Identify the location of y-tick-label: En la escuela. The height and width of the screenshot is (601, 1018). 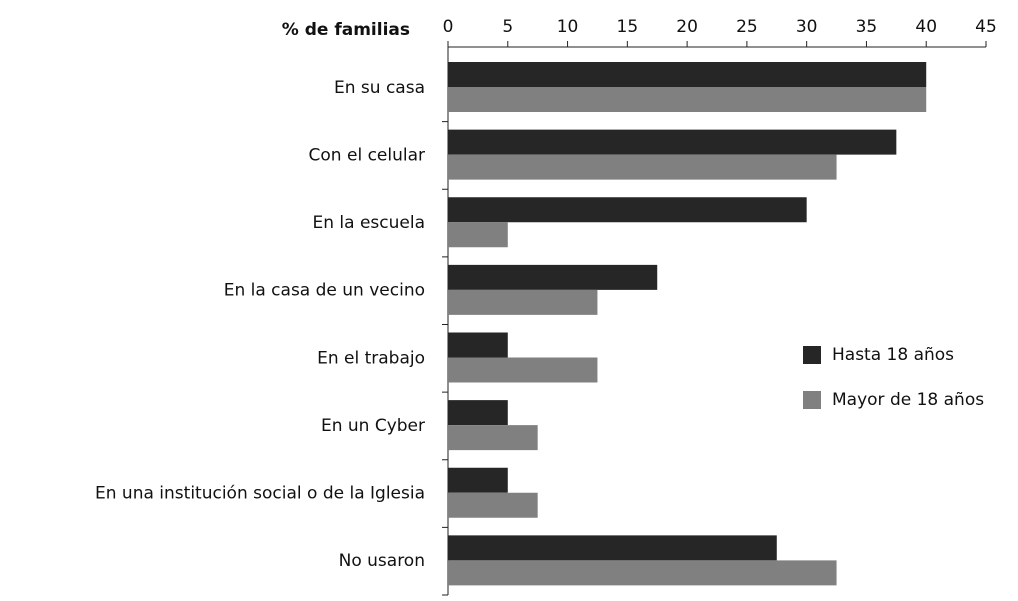
(368, 223).